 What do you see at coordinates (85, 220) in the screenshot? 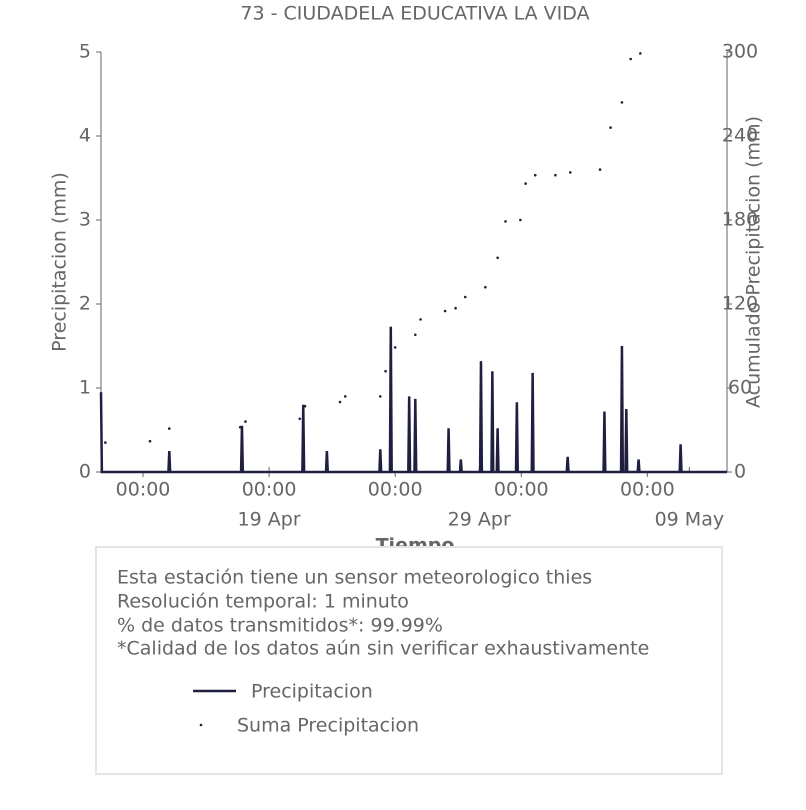
I see `y-tick-label: 3` at bounding box center [85, 220].